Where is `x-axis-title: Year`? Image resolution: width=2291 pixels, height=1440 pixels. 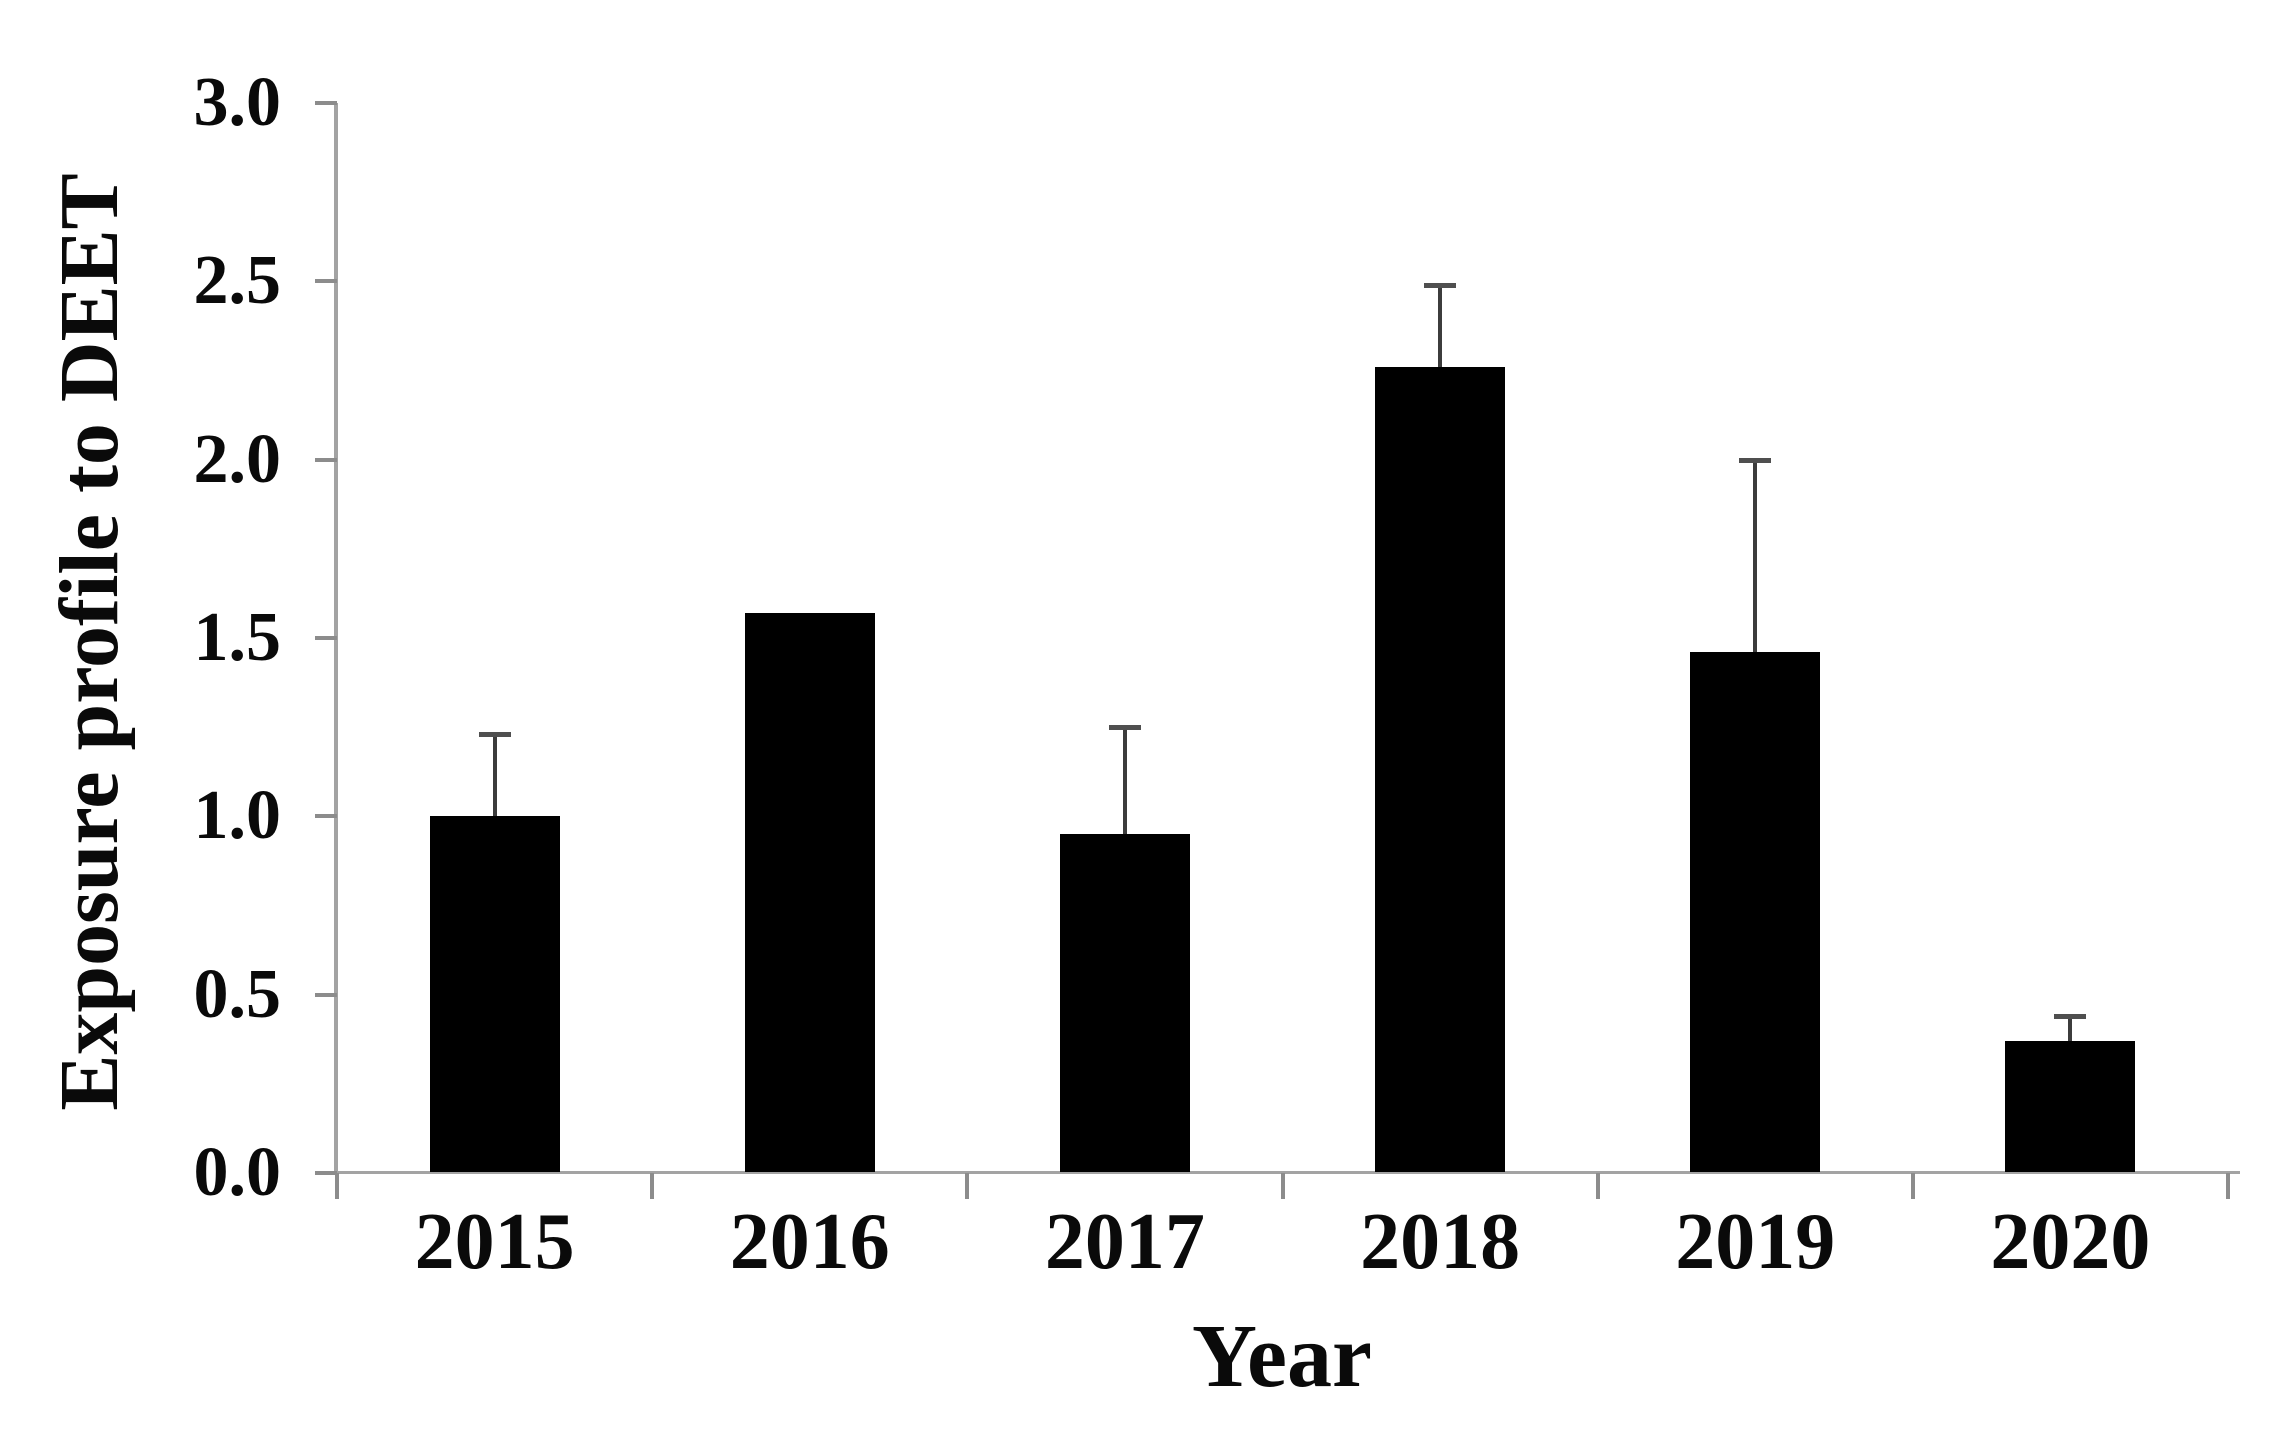
x-axis-title: Year is located at coordinates (1282, 1356).